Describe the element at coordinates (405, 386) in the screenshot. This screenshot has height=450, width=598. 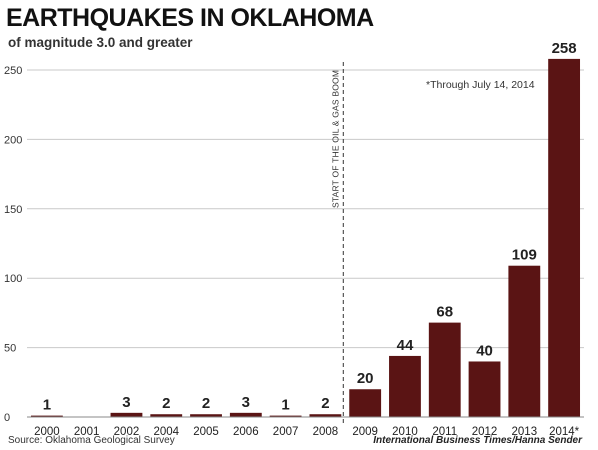
I see `bar-2010` at that location.